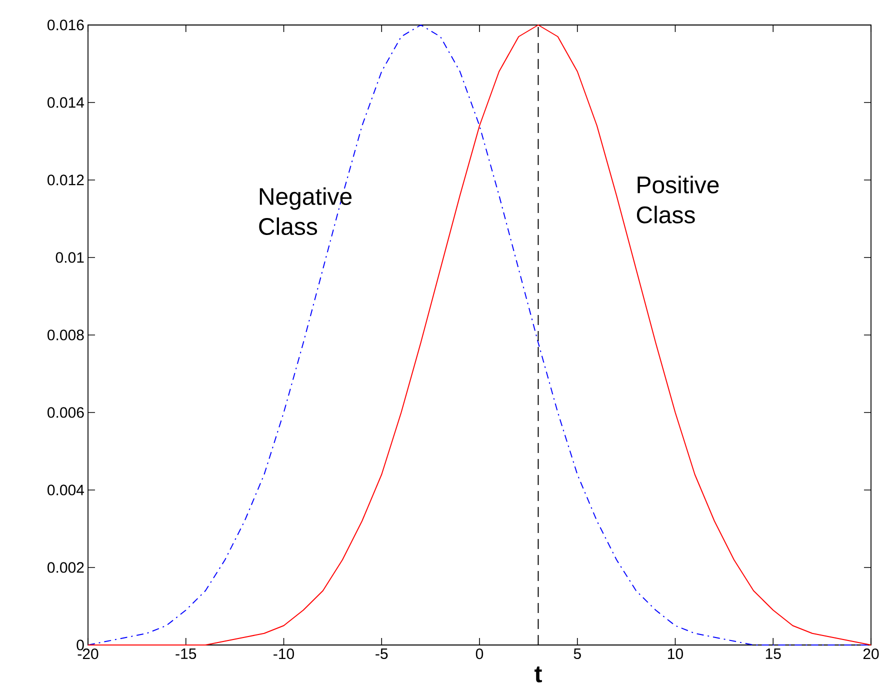 This screenshot has width=887, height=689. I want to click on ref-line-label: t, so click(538, 674).